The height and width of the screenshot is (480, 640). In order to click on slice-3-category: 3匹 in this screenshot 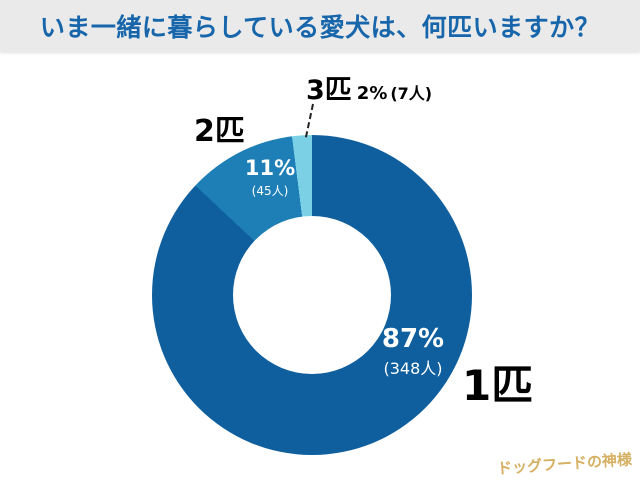, I will do `click(329, 90)`.